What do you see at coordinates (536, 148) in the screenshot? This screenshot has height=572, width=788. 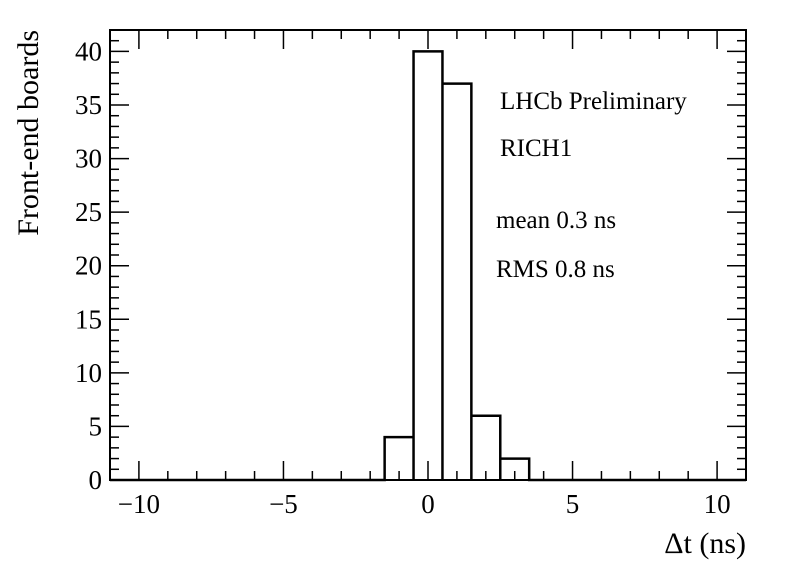 I see `annotation-rich1: RICH1` at bounding box center [536, 148].